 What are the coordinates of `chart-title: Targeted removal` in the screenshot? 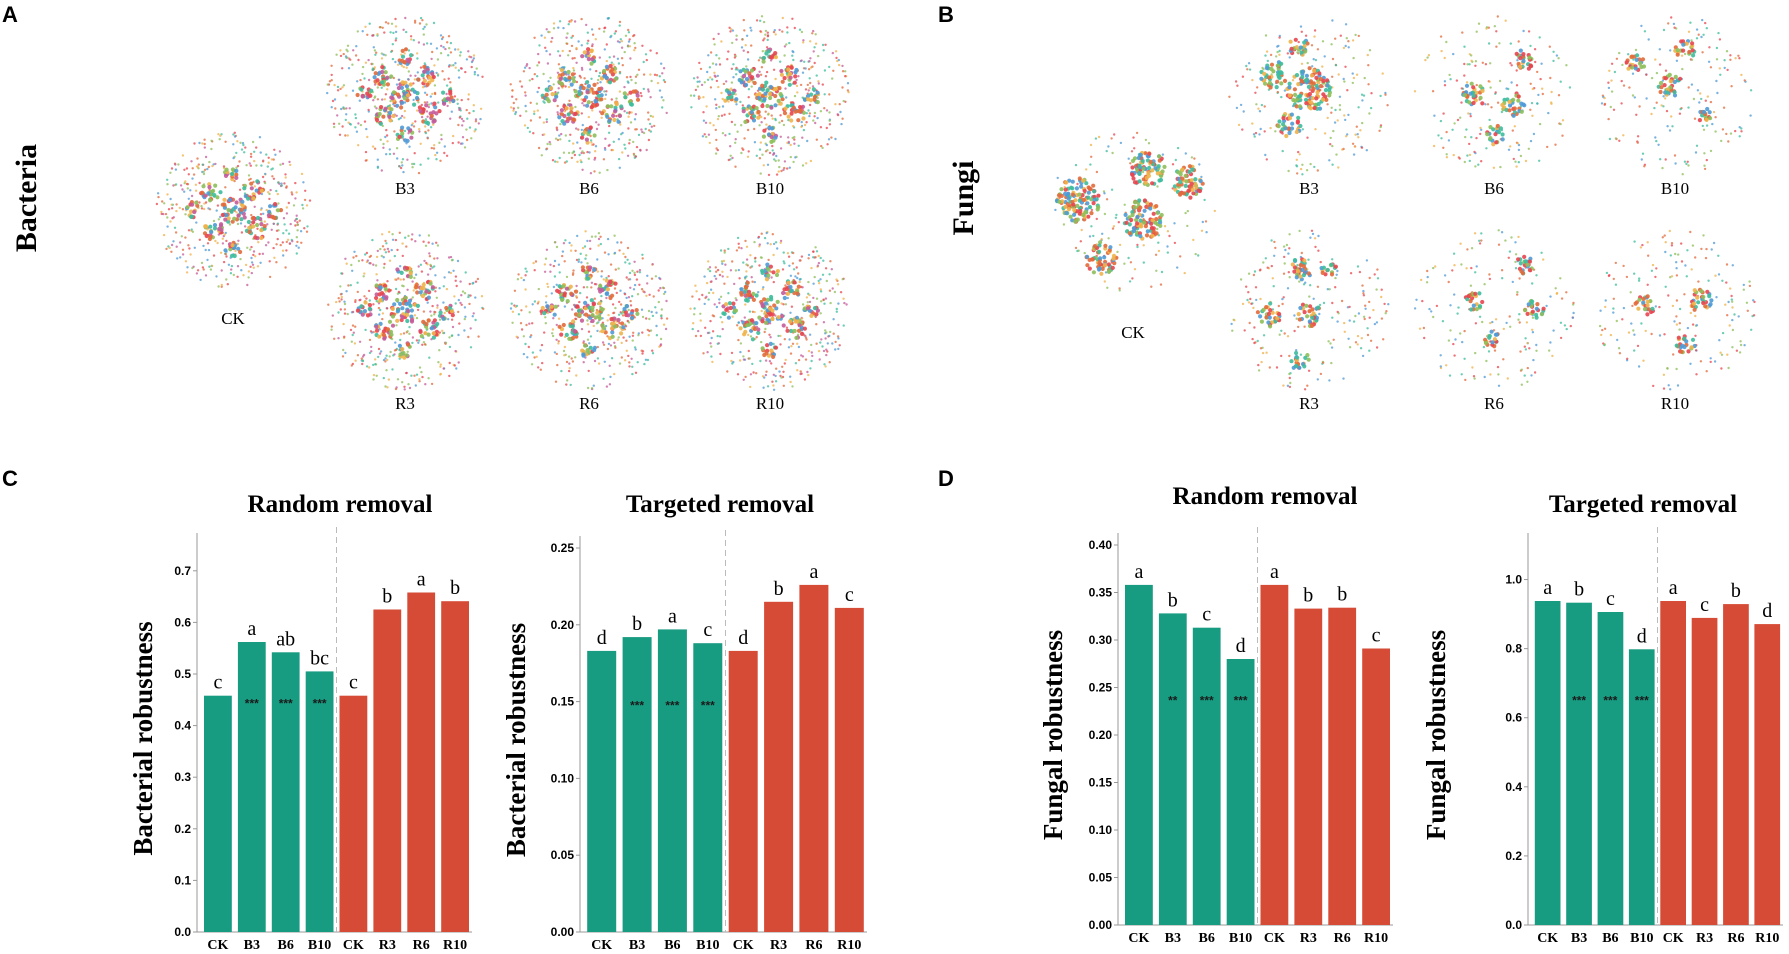 It's located at (720, 504).